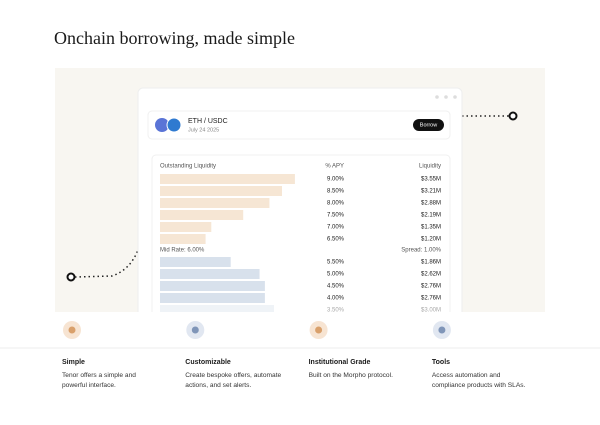 The width and height of the screenshot is (600, 425). Describe the element at coordinates (174, 38) in the screenshot. I see `page-title: Onchain borrowing, made simple` at that location.